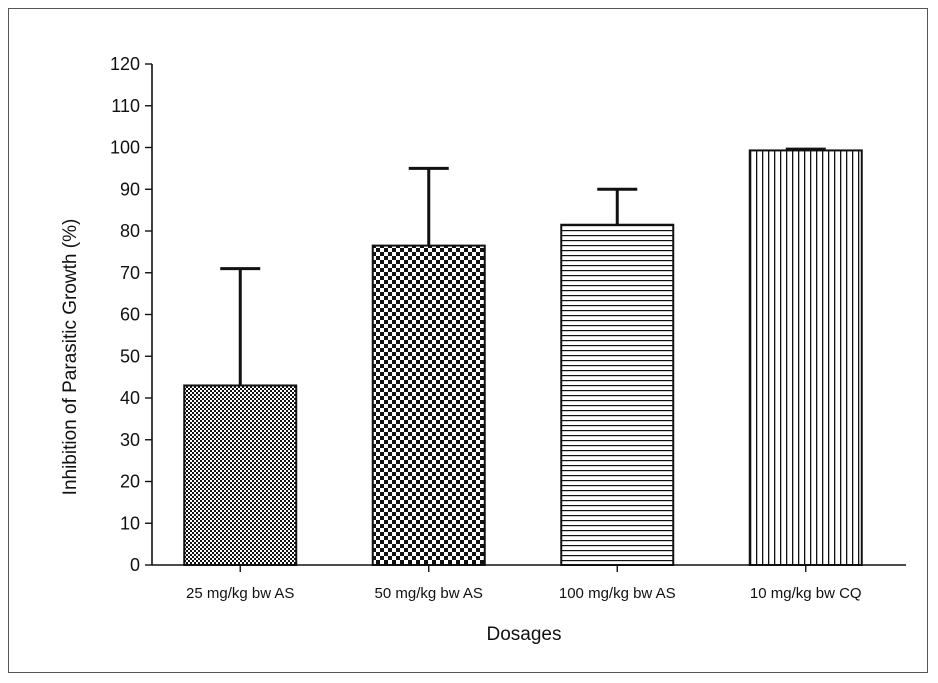 The width and height of the screenshot is (938, 683). Describe the element at coordinates (617, 593) in the screenshot. I see `x-tick-label: 100 mg/kg bw AS` at that location.